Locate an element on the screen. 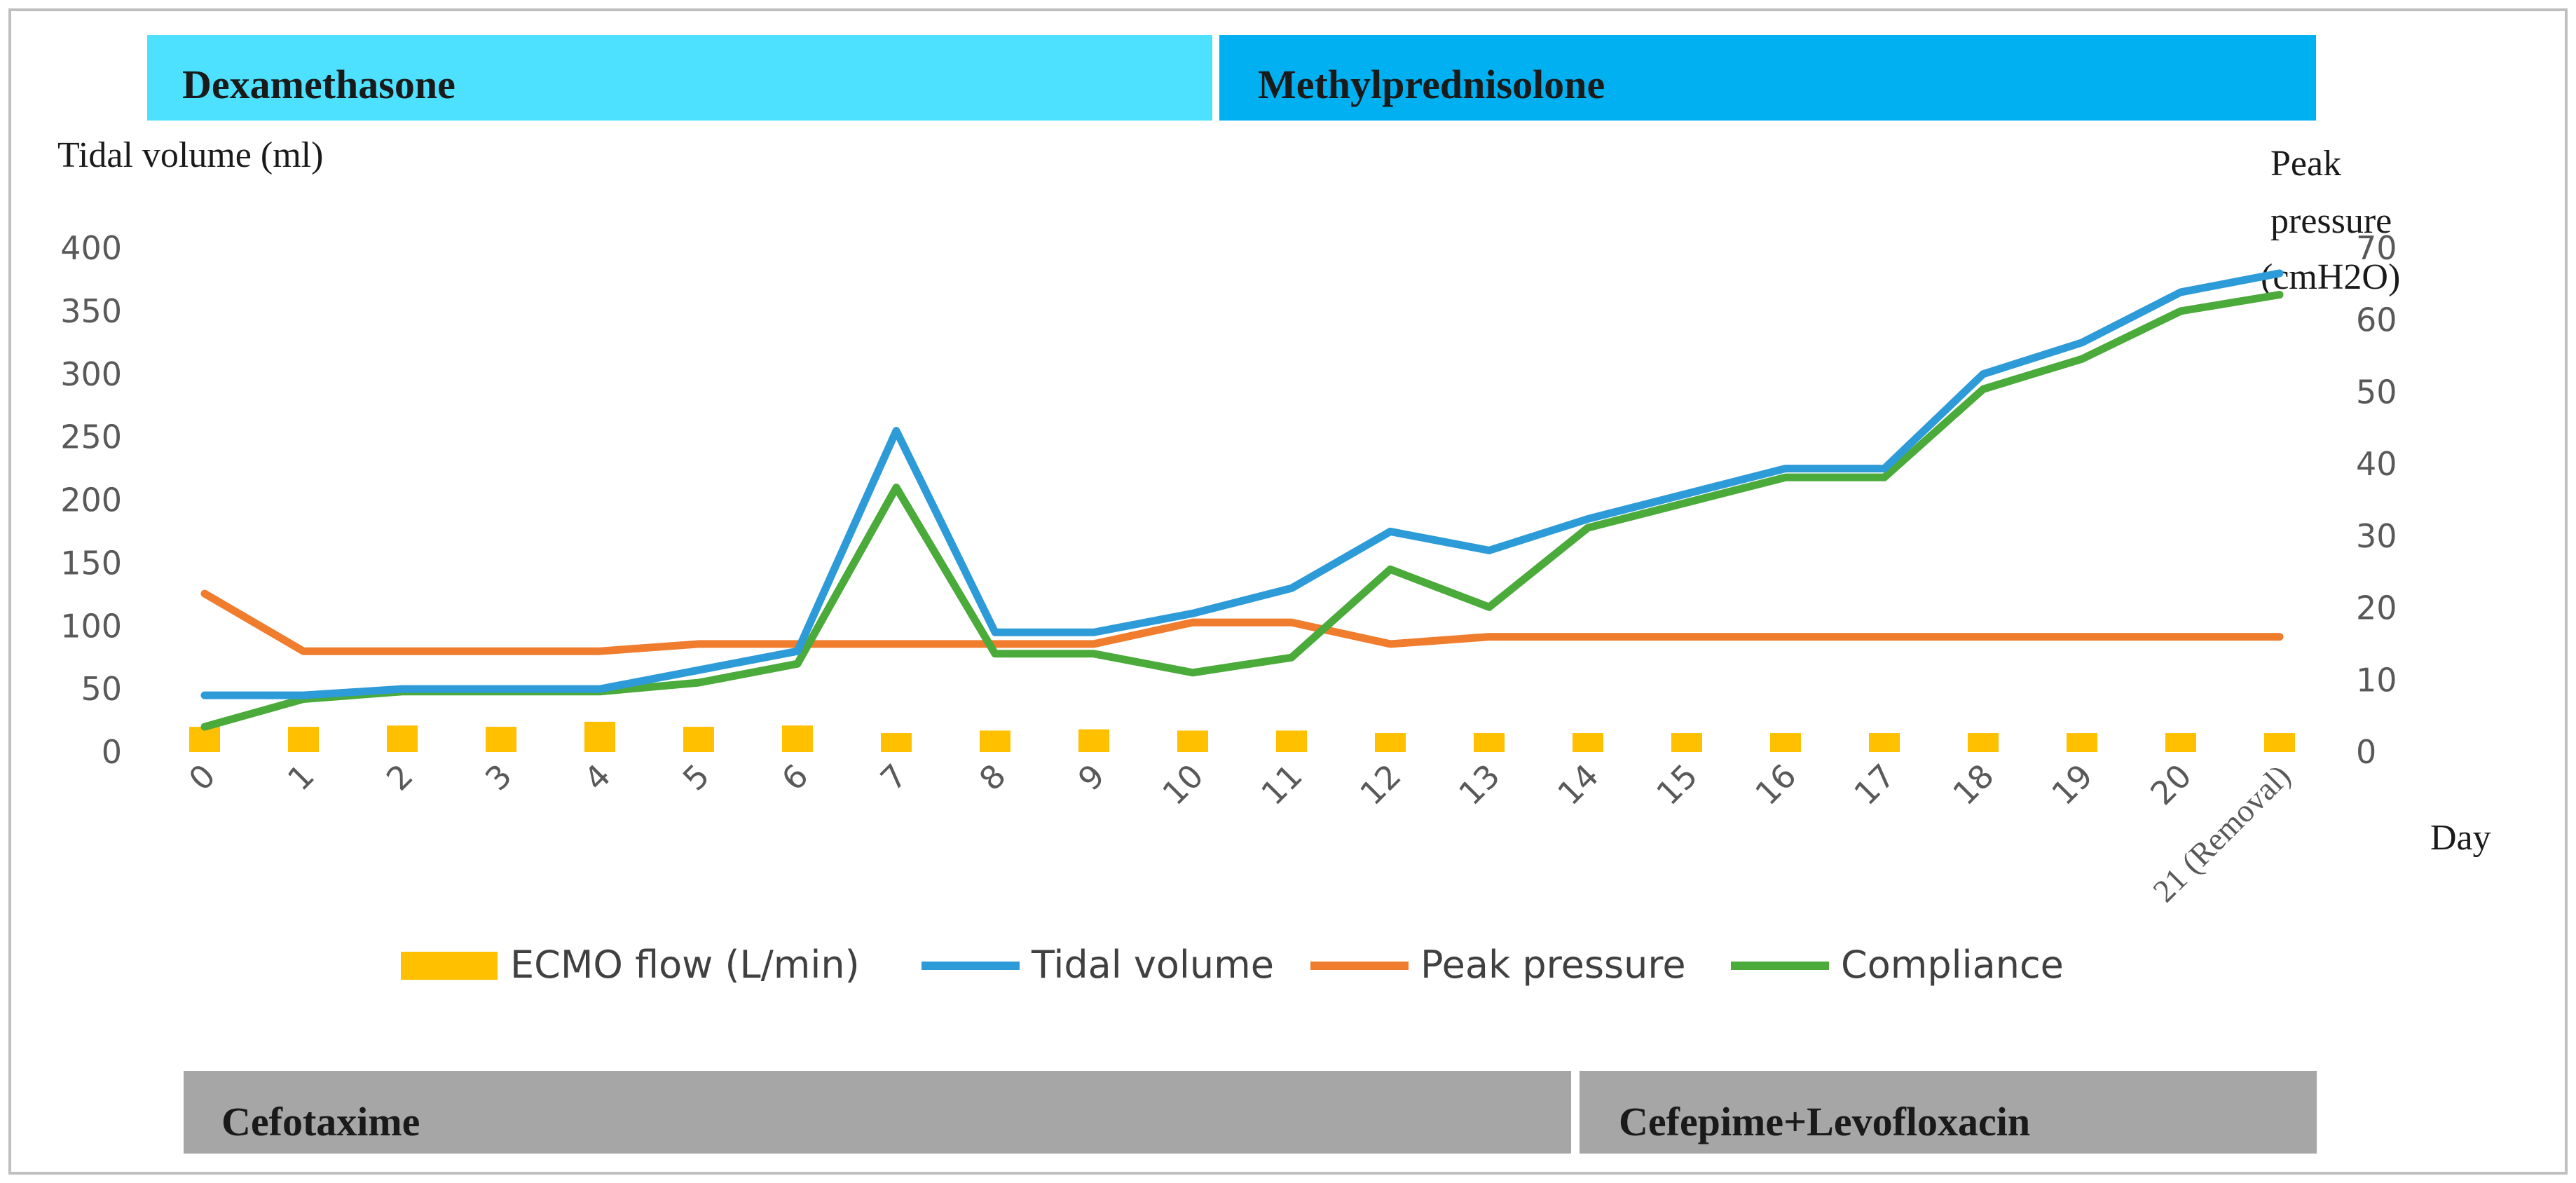 The width and height of the screenshot is (2576, 1183). y2-axis-title-line3: (cmH2O) is located at coordinates (2330, 277).